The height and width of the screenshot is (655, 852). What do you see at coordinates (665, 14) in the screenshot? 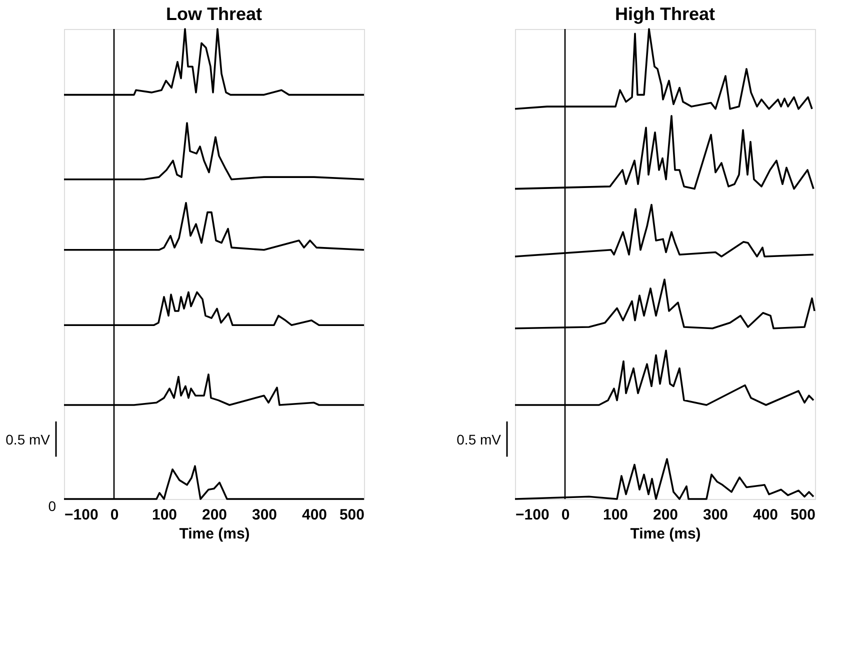
I see `chart-title: High Threat` at bounding box center [665, 14].